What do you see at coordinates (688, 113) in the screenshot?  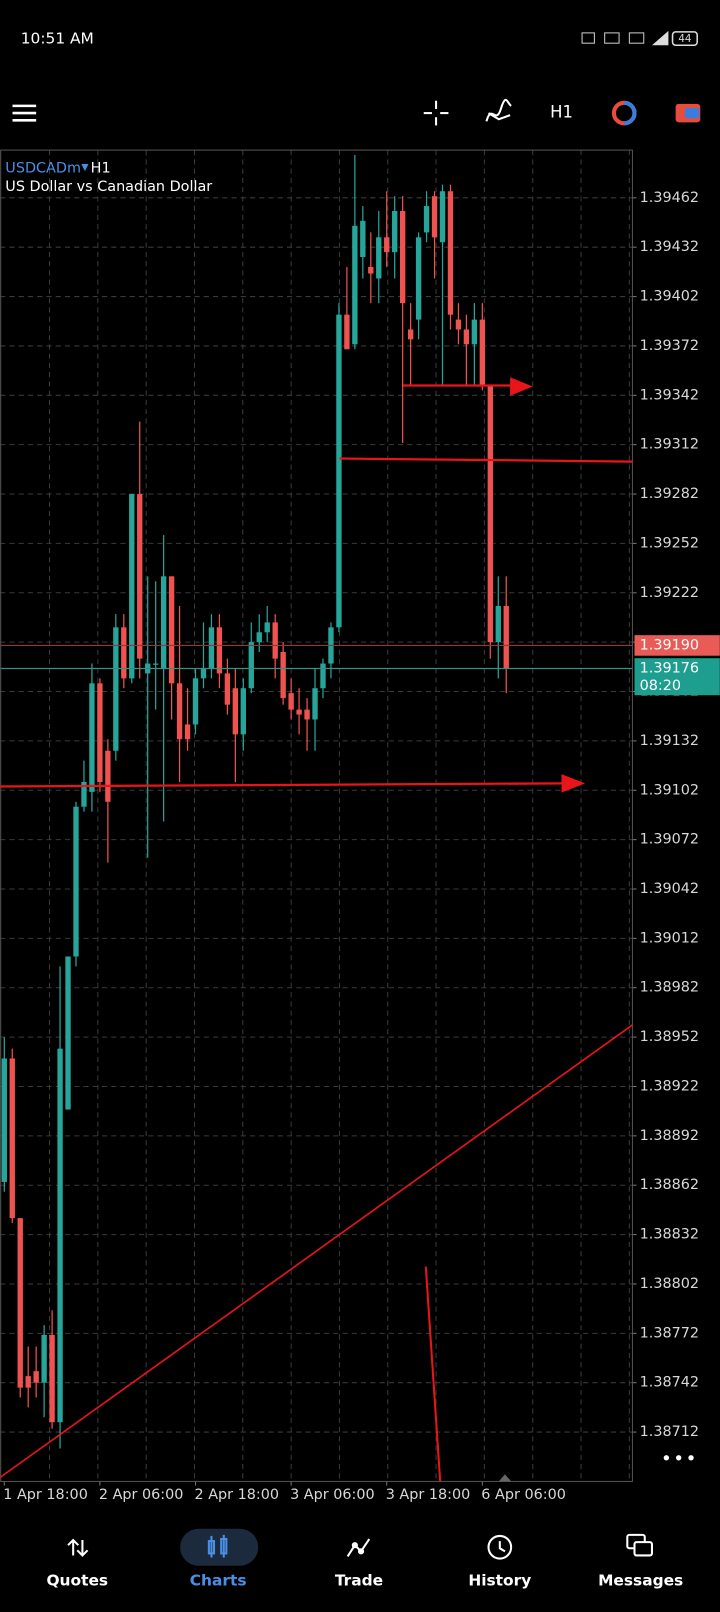 I see `objects-button` at bounding box center [688, 113].